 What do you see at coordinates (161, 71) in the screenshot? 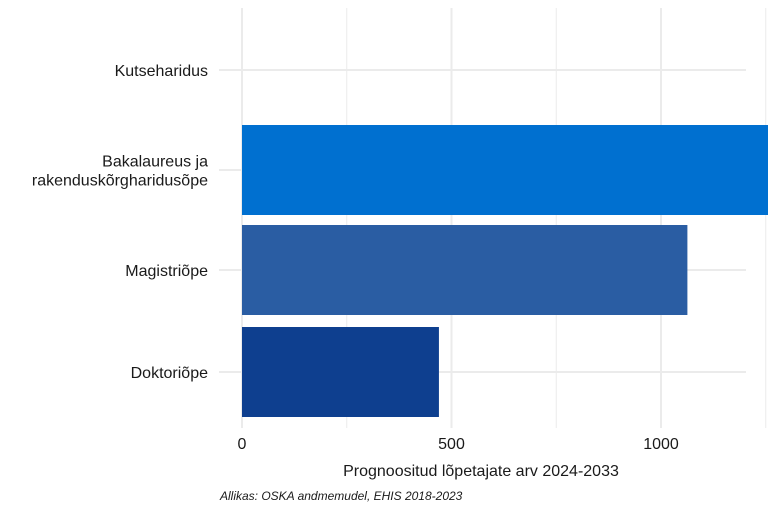
I see `y-tick-label: Kutseharidus` at bounding box center [161, 71].